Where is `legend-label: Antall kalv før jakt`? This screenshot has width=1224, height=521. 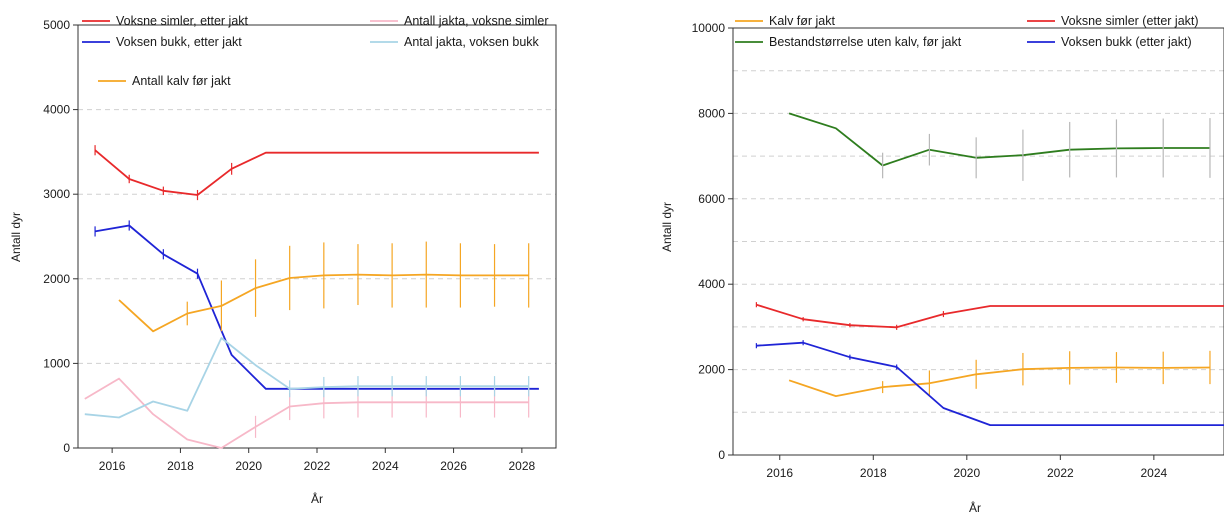
legend-label: Antall kalv før jakt is located at coordinates (181, 81).